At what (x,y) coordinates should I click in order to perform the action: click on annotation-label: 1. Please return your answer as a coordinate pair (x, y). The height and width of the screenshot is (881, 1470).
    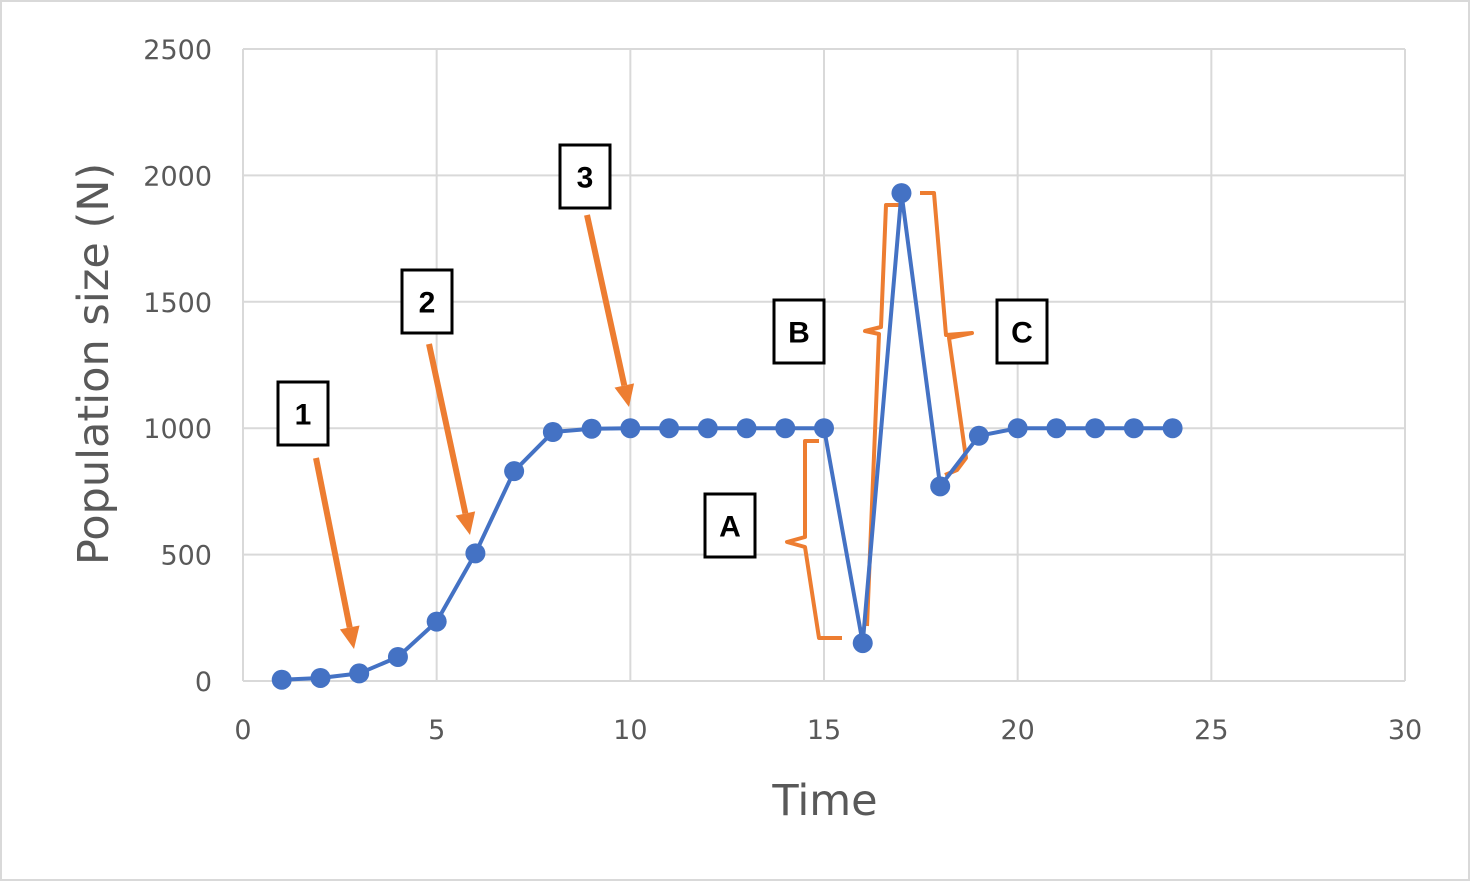
    Looking at the image, I should click on (303, 415).